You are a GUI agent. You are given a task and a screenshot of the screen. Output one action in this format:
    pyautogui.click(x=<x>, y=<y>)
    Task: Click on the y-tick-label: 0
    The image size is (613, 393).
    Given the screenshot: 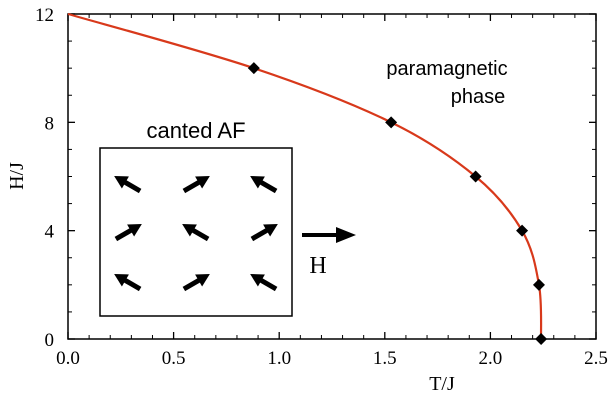 What is the action you would take?
    pyautogui.click(x=50, y=340)
    